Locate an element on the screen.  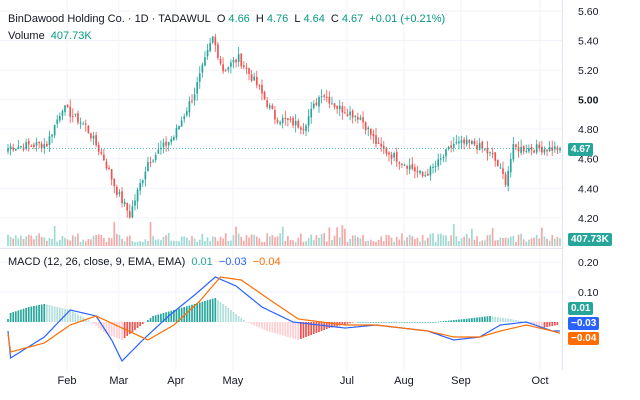
price-axis: 5.60 5.40 5.20 5.00 4.80 4.60 4.40 4.20 0.20 0.10 is located at coordinates (588, 152).